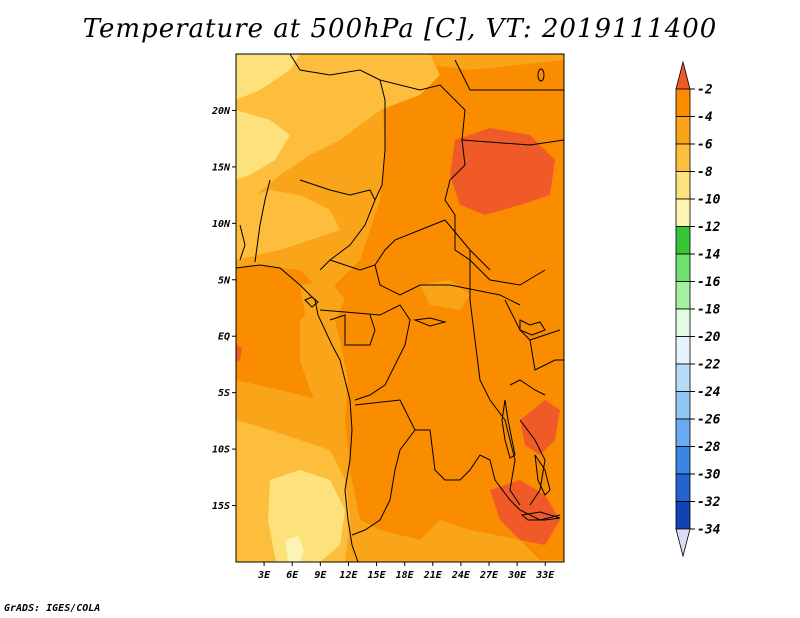 This screenshot has height=618, width=800. I want to click on colorbar-label: -26, so click(709, 420).